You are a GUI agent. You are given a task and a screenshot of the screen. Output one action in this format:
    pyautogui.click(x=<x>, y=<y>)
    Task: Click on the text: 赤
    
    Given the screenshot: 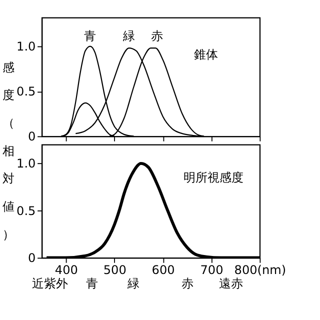 What is the action you would take?
    pyautogui.click(x=187, y=283)
    